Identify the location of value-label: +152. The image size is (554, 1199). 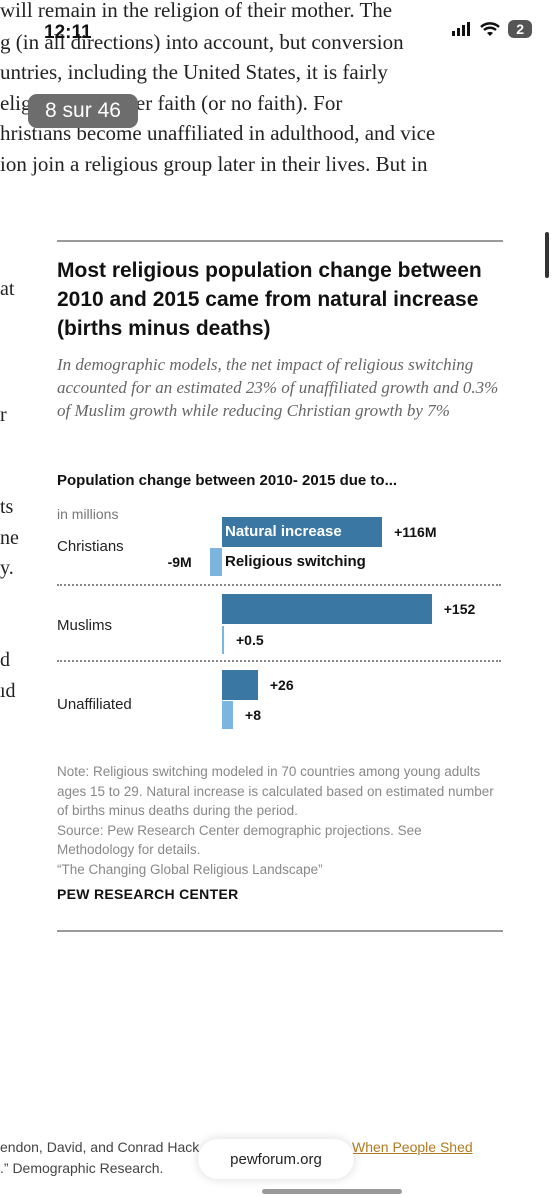
(459, 609).